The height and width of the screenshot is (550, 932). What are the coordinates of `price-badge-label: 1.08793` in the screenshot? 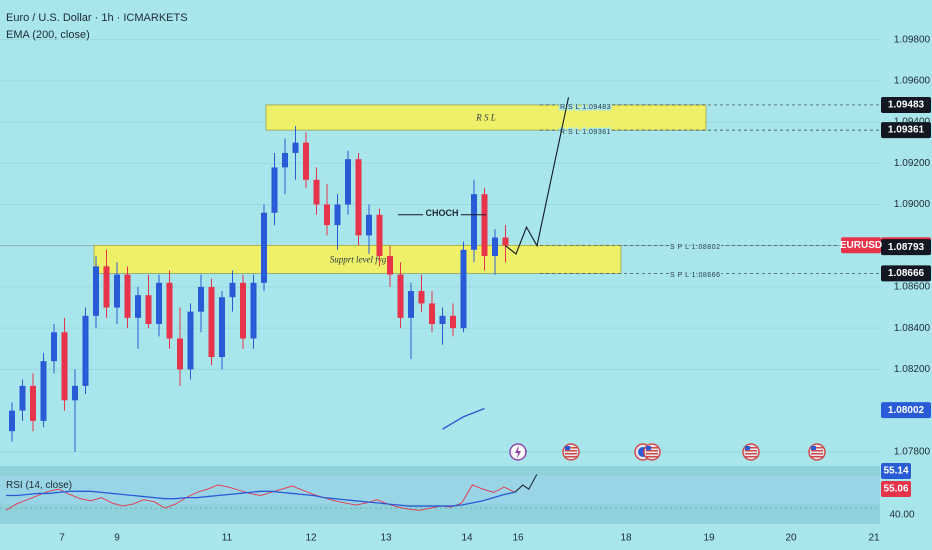 It's located at (906, 247).